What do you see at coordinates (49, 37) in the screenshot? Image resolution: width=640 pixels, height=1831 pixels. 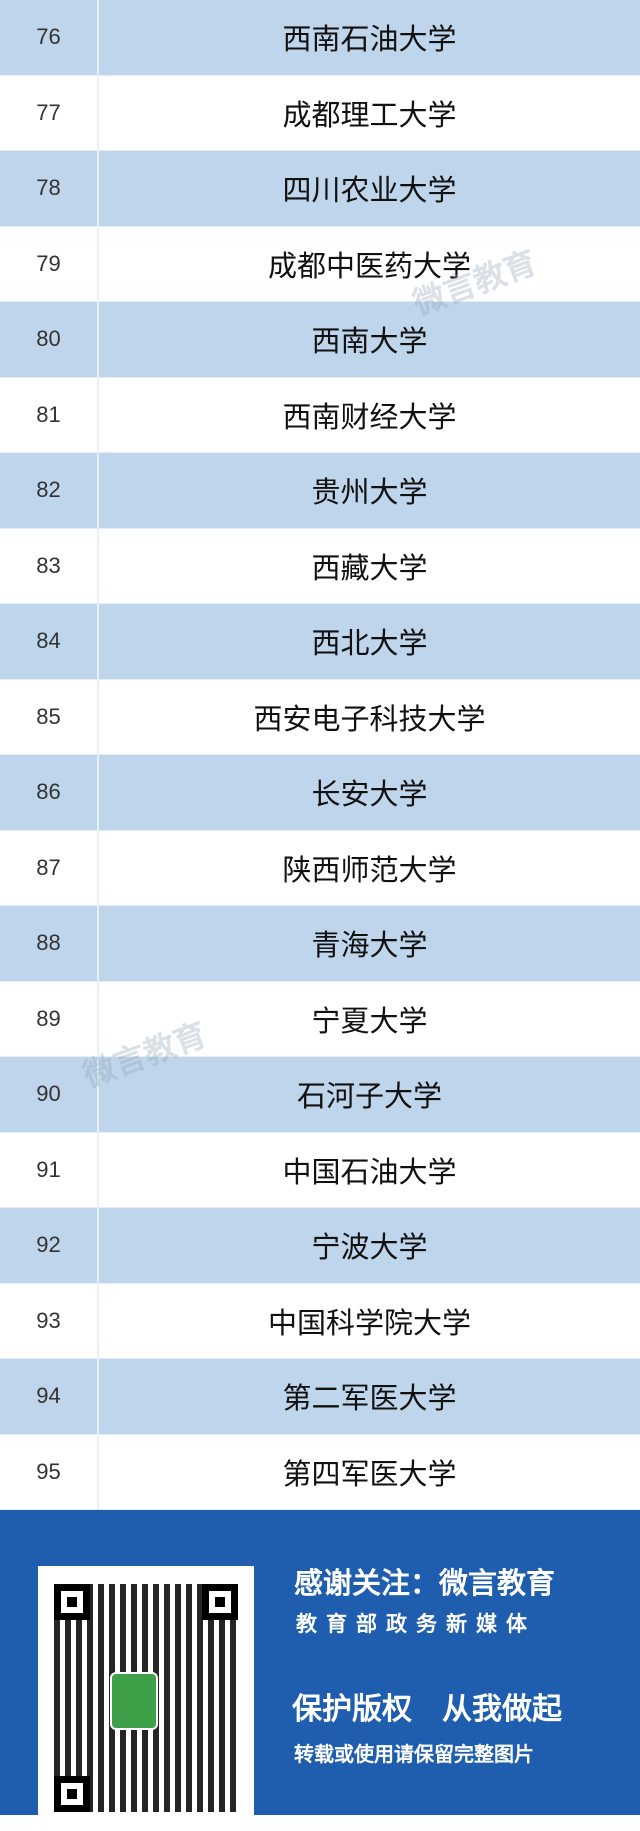 I see `rank-cell: 76` at bounding box center [49, 37].